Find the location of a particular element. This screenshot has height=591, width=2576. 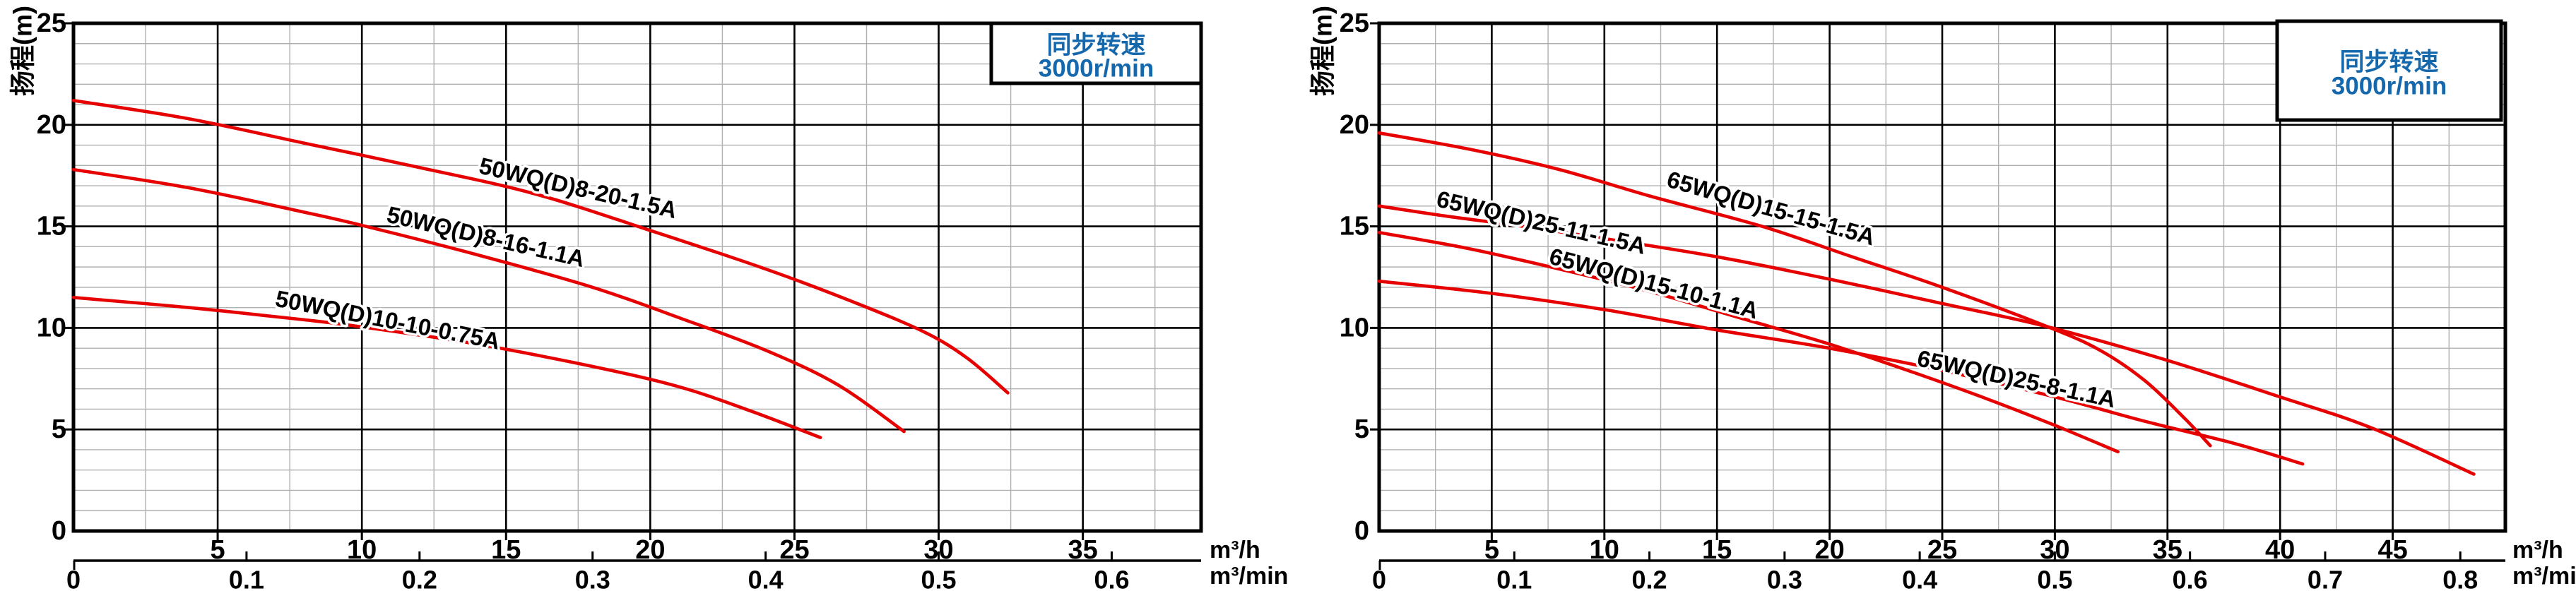

pump-curve-50WQ(D)8-16-1.1A is located at coordinates (488, 300).